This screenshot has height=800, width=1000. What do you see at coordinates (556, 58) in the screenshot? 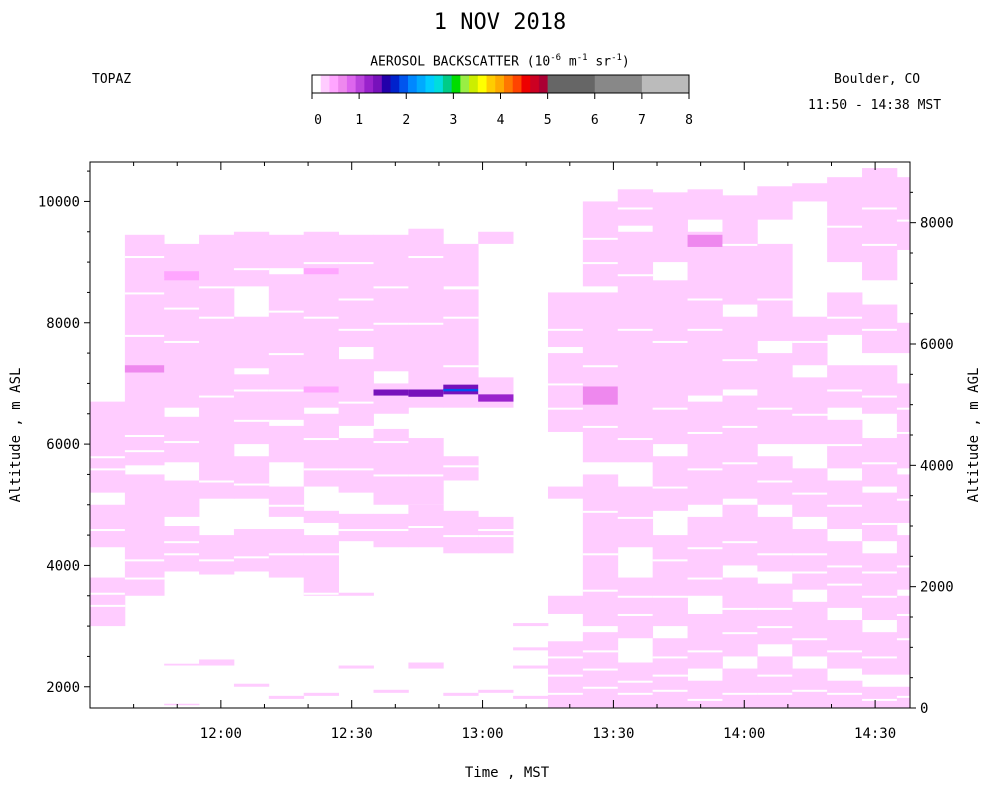
I see `colorbar-title-exp1: -6` at bounding box center [556, 58].